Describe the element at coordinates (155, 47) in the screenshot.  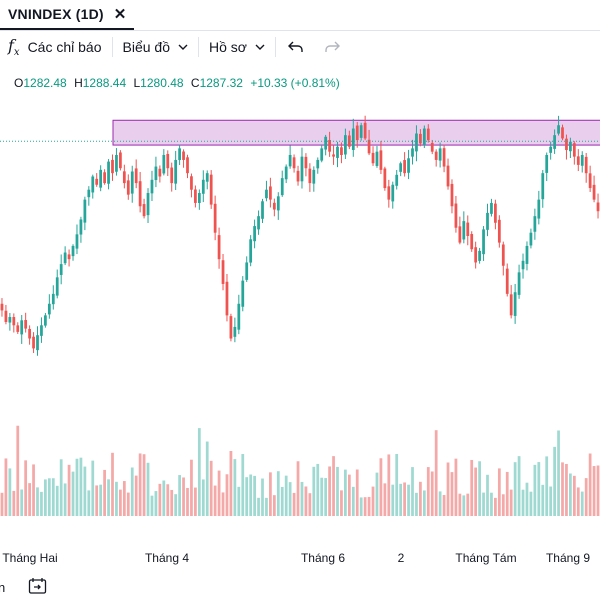
I see `chart-type-dropdown: Biểu đồ` at that location.